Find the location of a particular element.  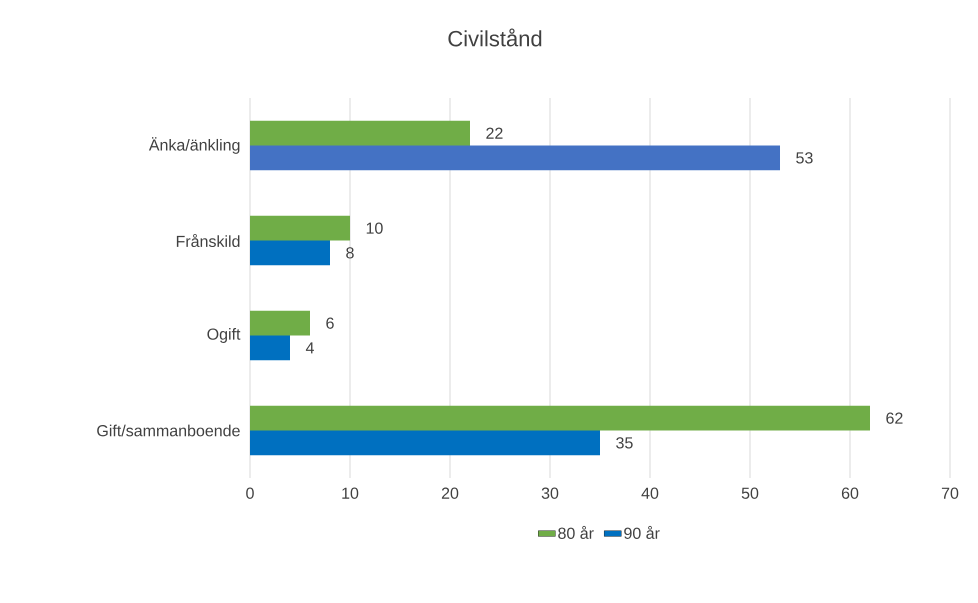

data-label: 10 is located at coordinates (374, 228).